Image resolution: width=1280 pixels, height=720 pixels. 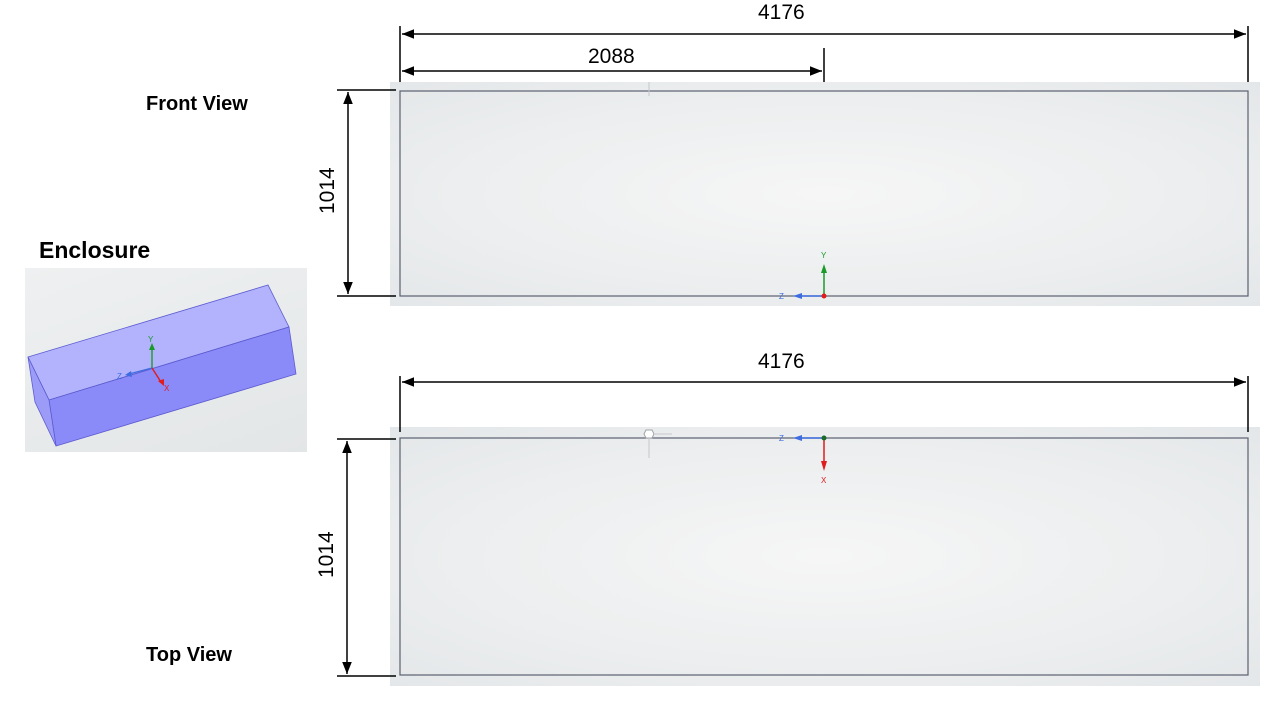 I want to click on top-axis-z-label: Z, so click(x=781, y=438).